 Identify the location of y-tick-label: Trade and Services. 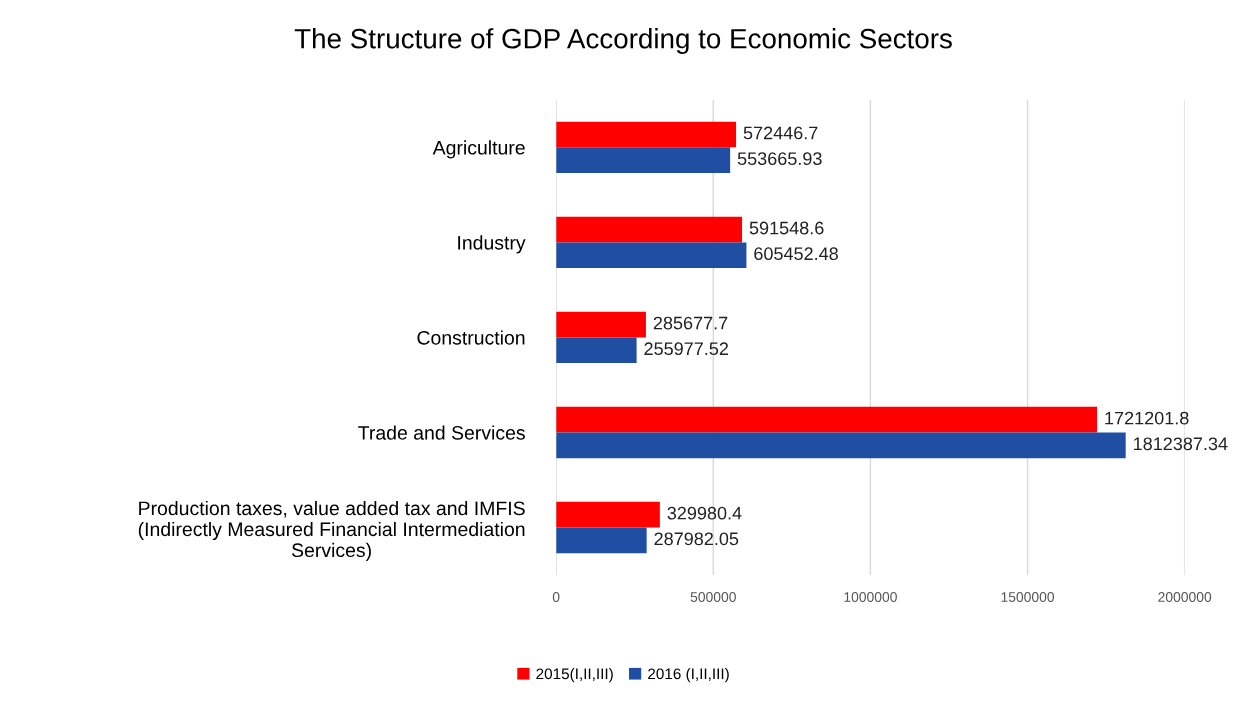
(441, 432).